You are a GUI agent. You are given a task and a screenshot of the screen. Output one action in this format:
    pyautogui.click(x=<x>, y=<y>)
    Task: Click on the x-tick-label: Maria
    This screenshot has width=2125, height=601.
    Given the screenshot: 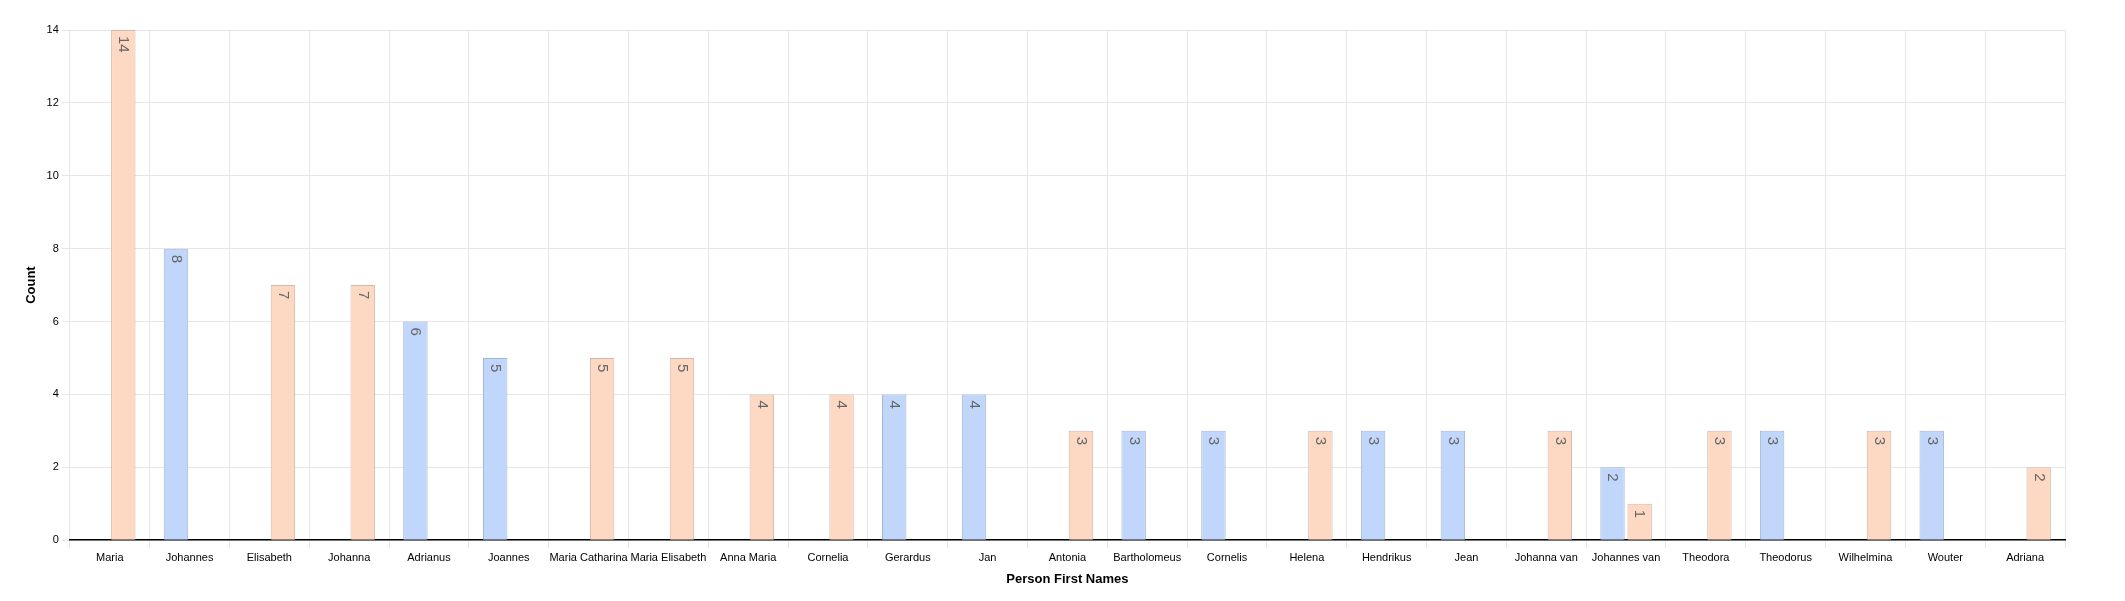 What is the action you would take?
    pyautogui.click(x=110, y=556)
    